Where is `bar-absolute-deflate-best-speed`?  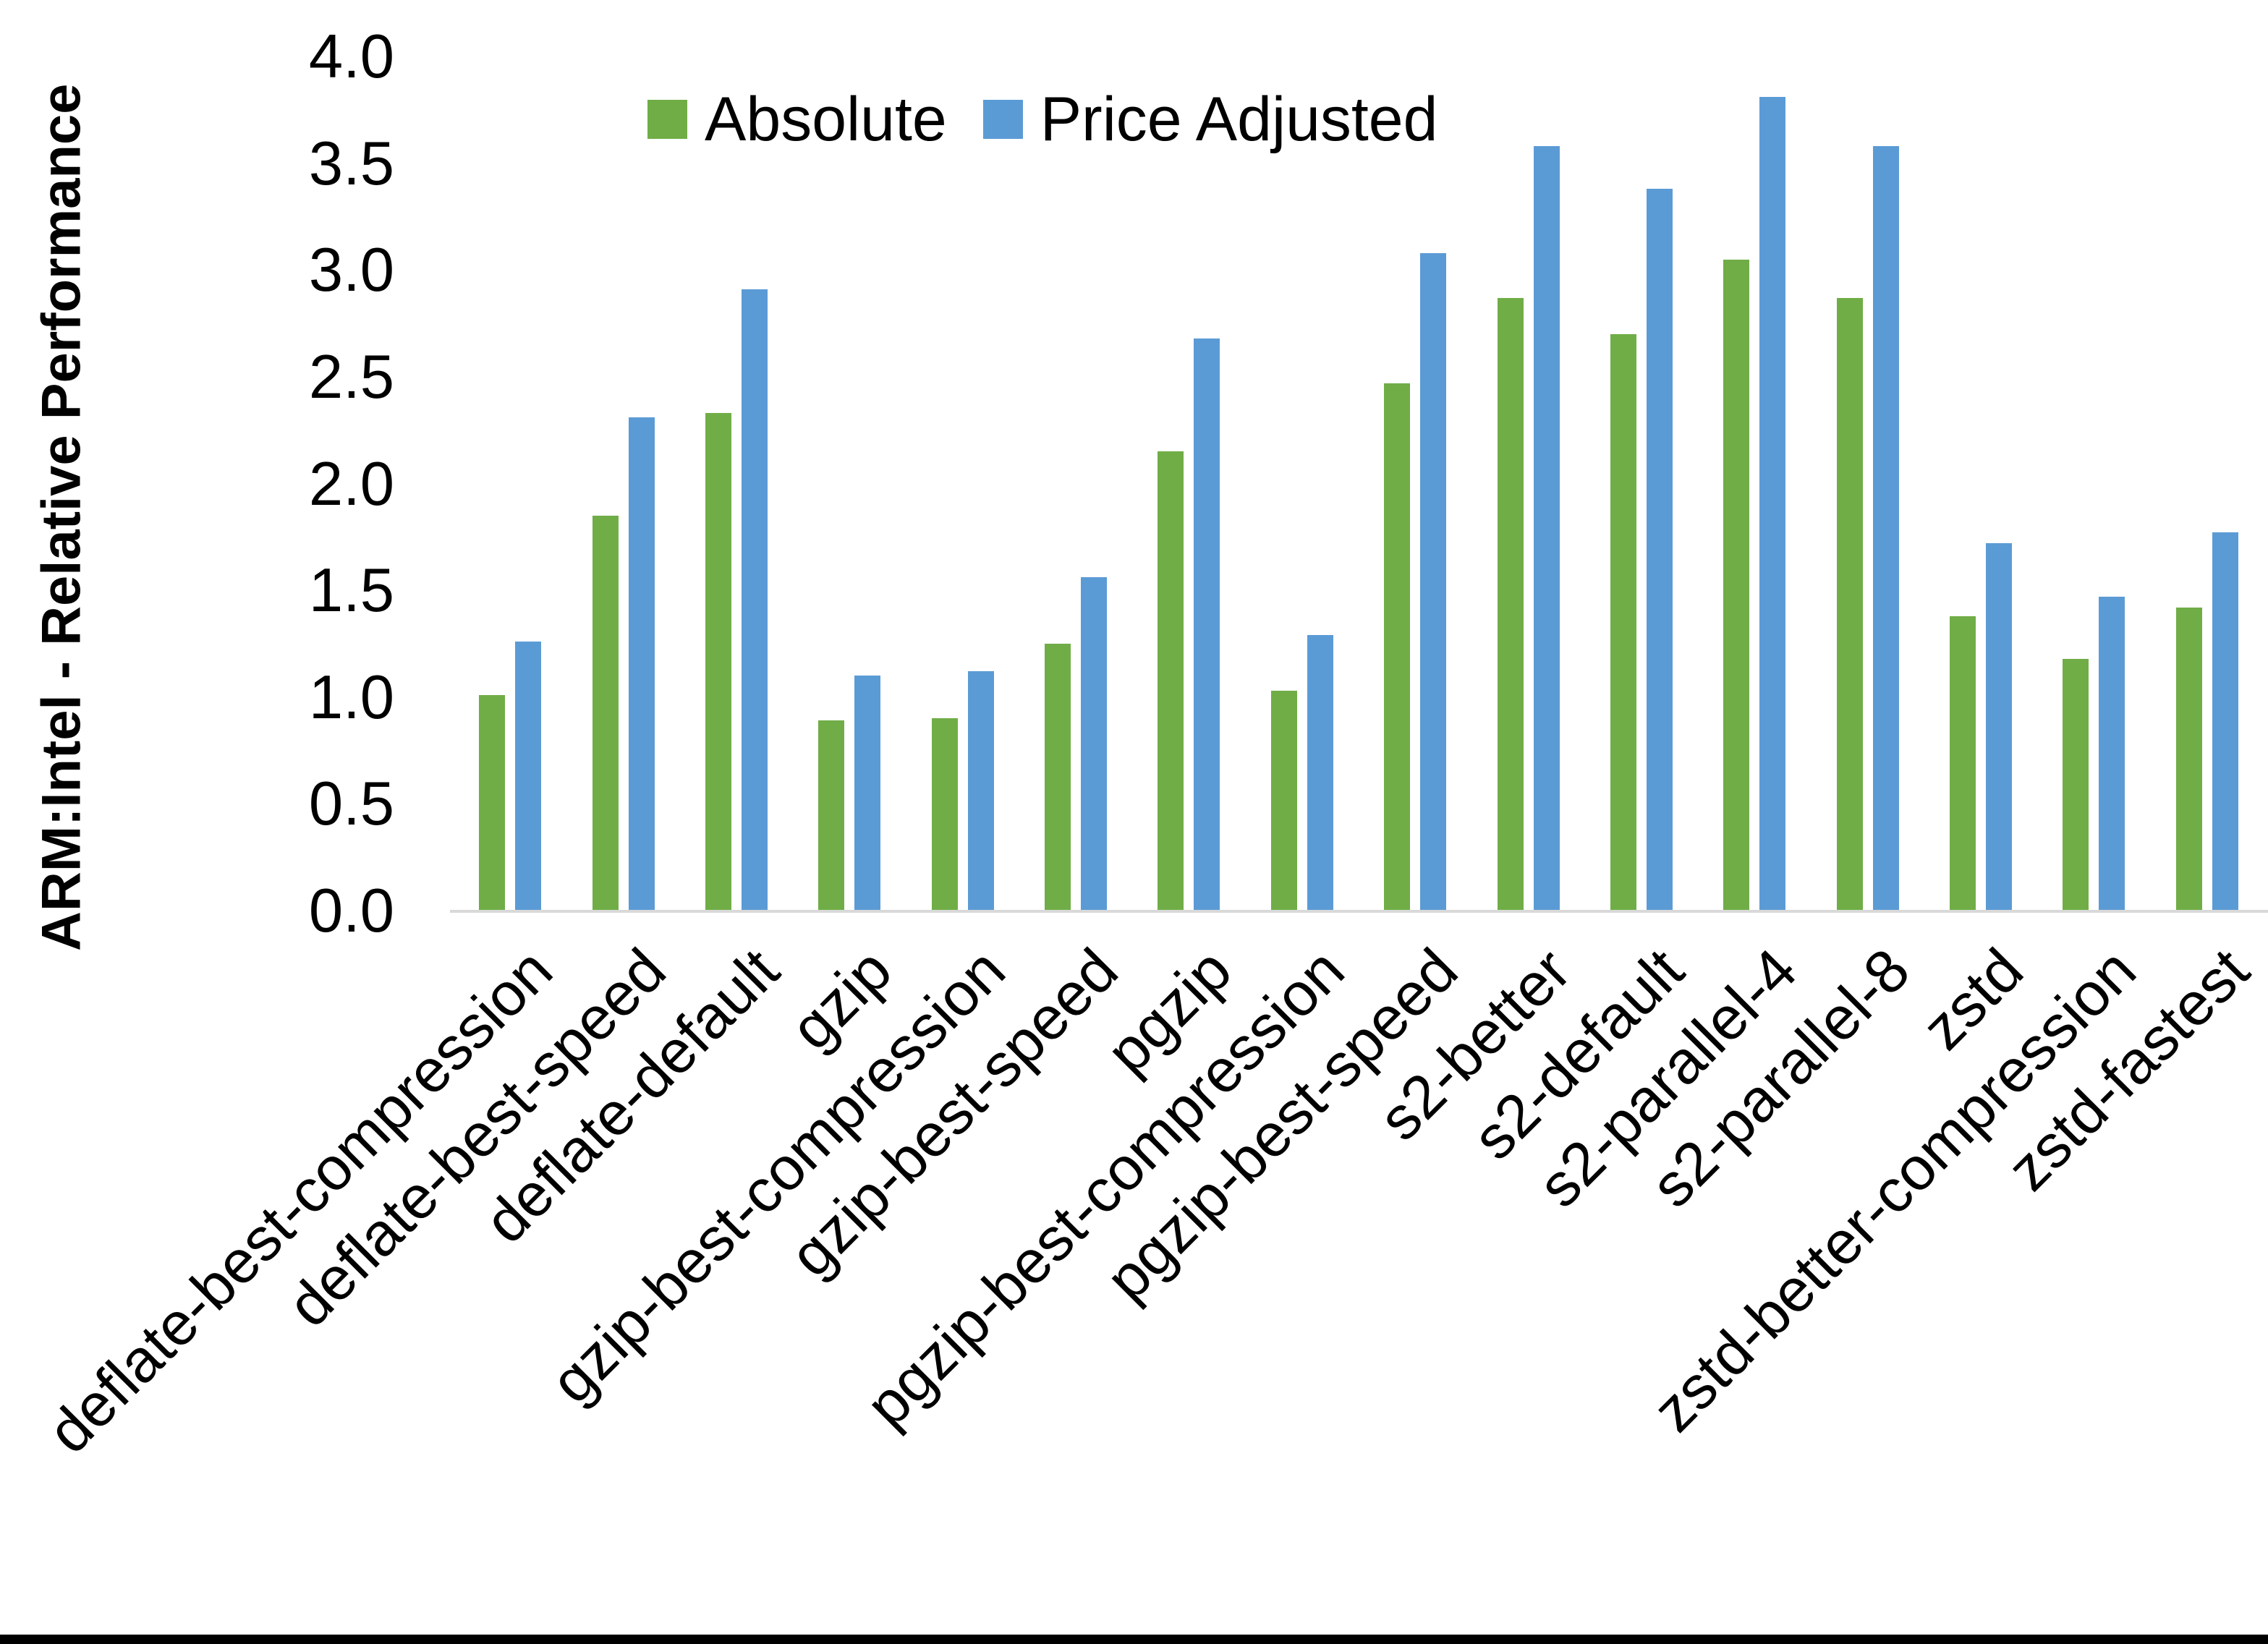 bar-absolute-deflate-best-speed is located at coordinates (605, 713).